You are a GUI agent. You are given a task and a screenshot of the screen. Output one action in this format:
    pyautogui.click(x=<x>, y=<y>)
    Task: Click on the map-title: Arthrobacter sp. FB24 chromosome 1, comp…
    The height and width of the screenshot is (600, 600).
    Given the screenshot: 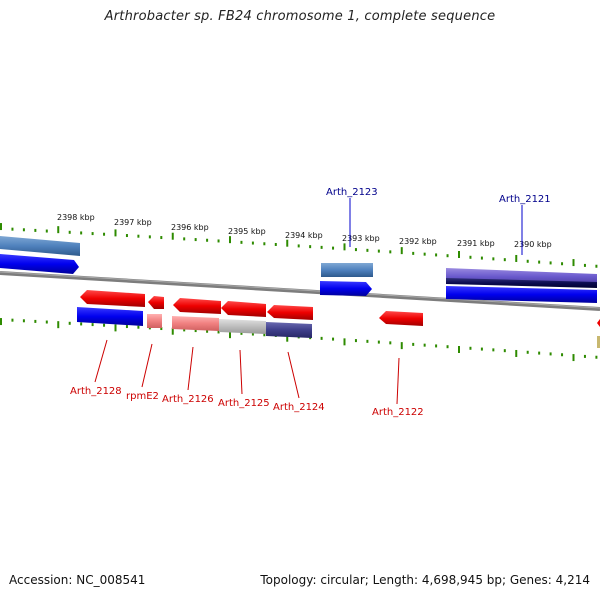 What is the action you would take?
    pyautogui.click(x=300, y=16)
    